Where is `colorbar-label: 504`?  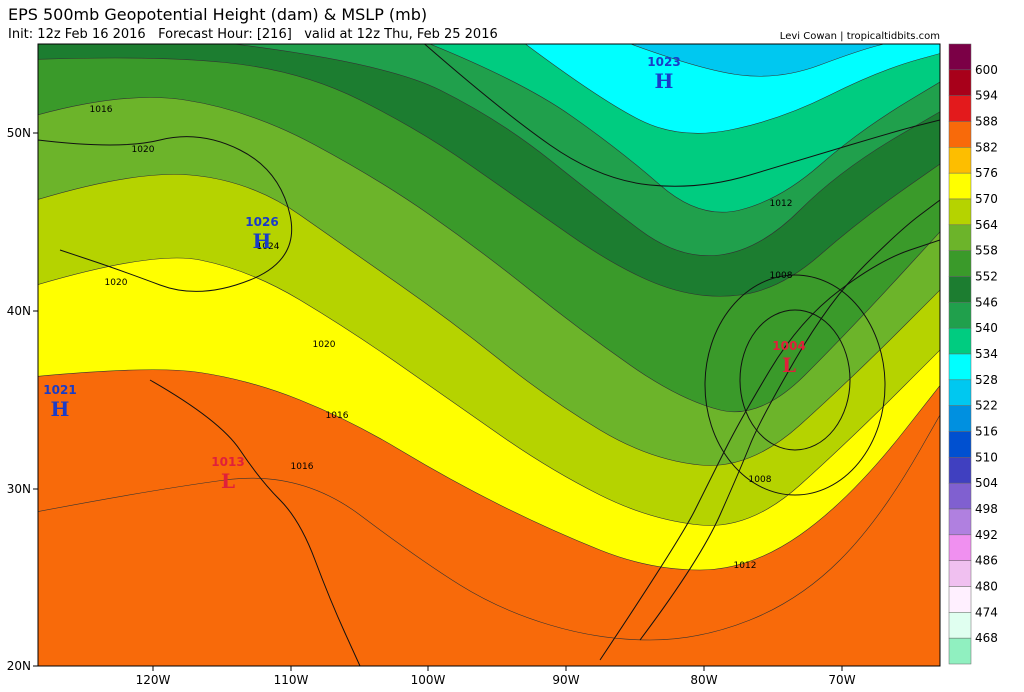 colorbar-label: 504 is located at coordinates (986, 483).